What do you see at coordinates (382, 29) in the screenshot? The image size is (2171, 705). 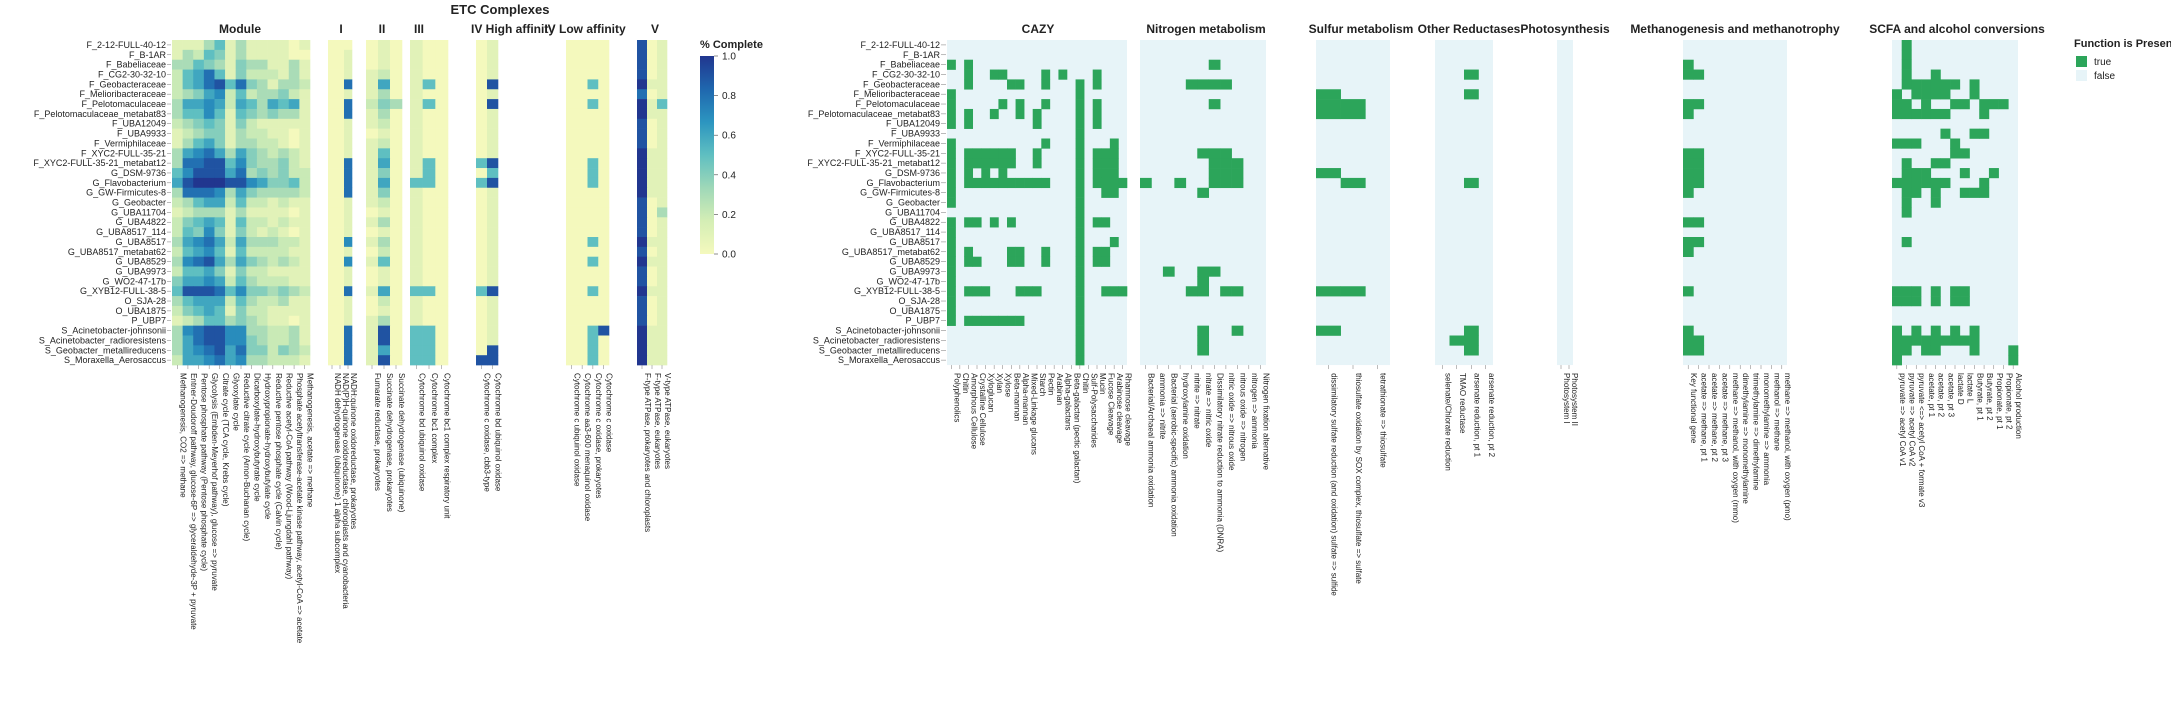 I see `panel-title: II` at bounding box center [382, 29].